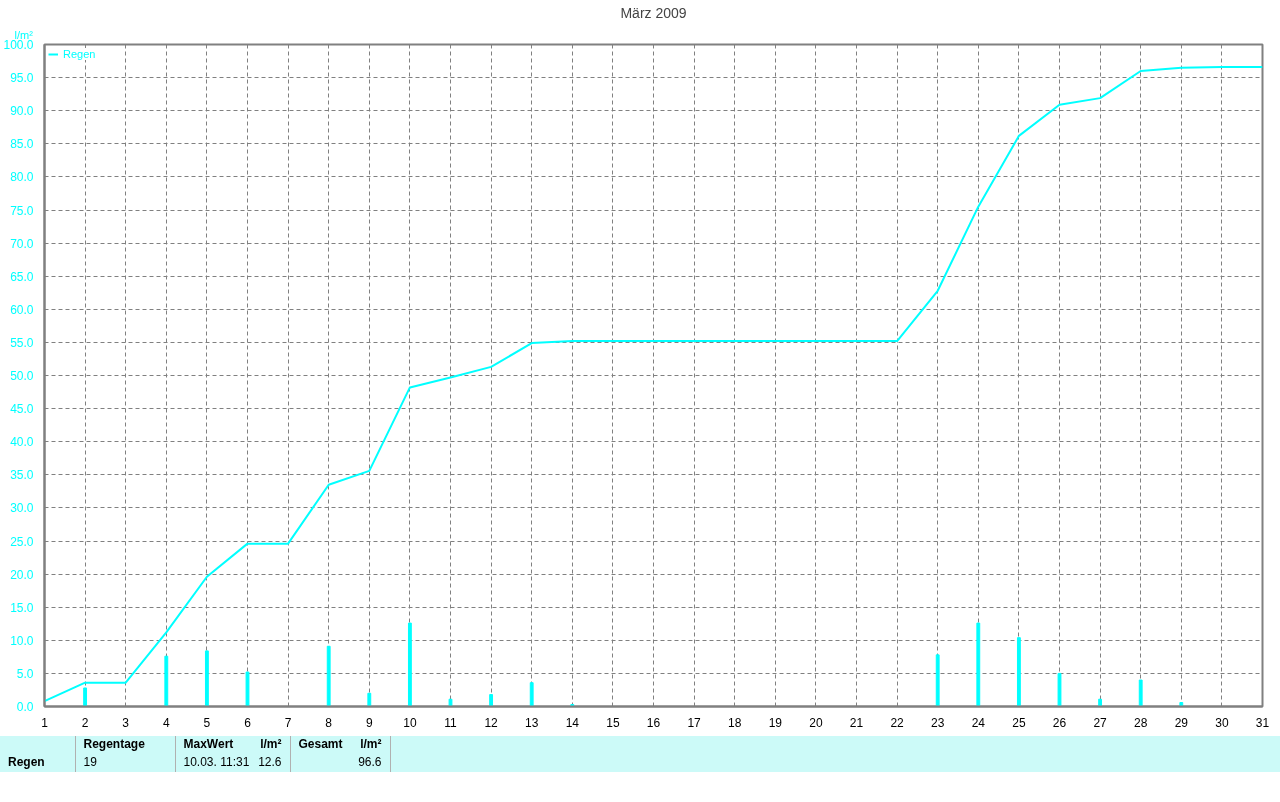  I want to click on x-tick-label: 21, so click(856, 722).